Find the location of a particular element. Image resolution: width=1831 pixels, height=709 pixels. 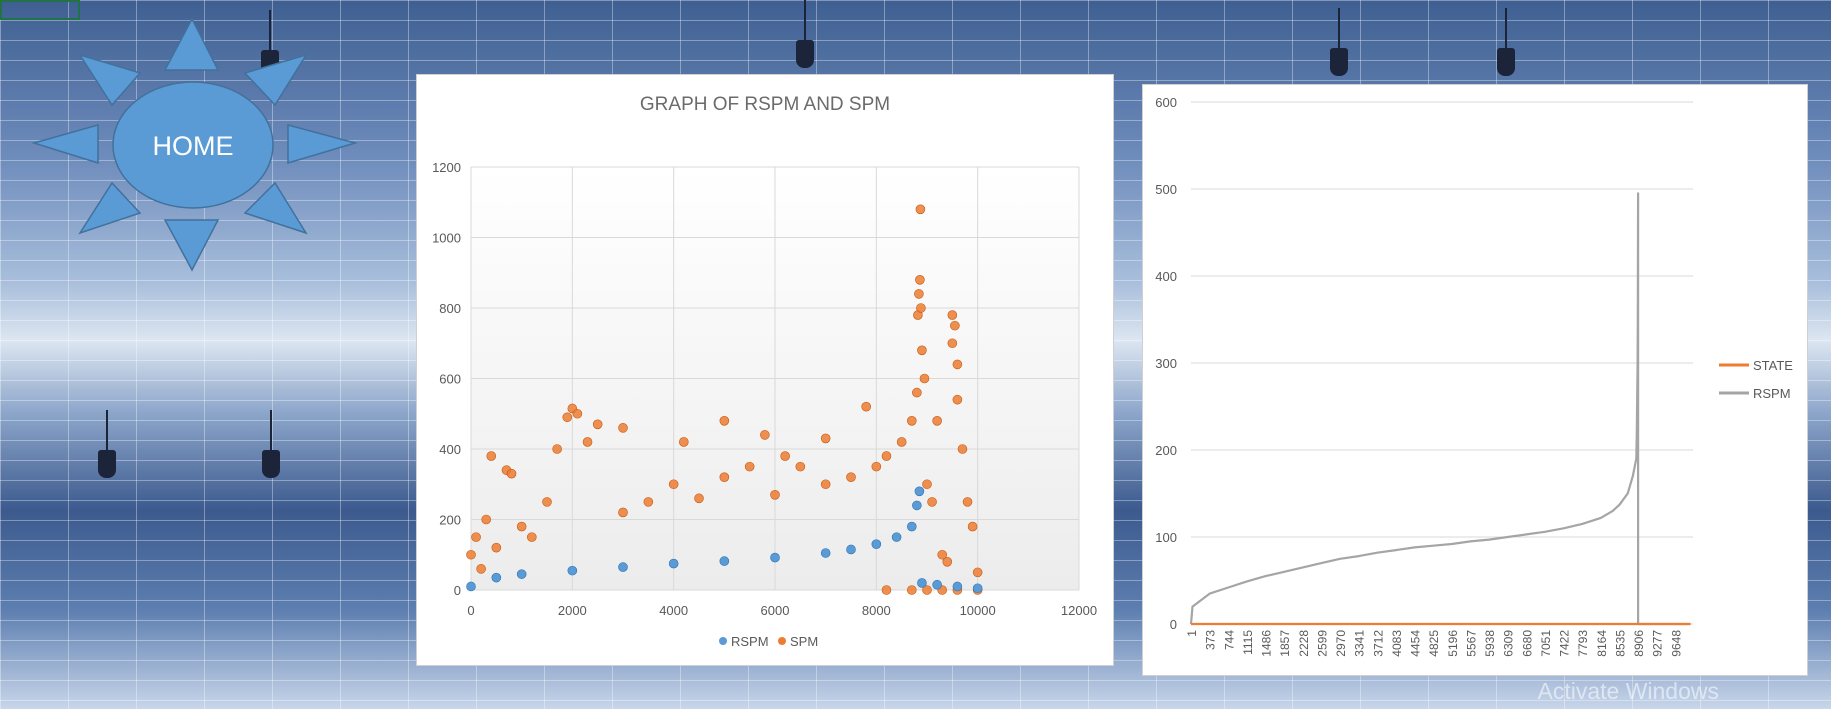

y-tick-label: 500 is located at coordinates (1166, 189).